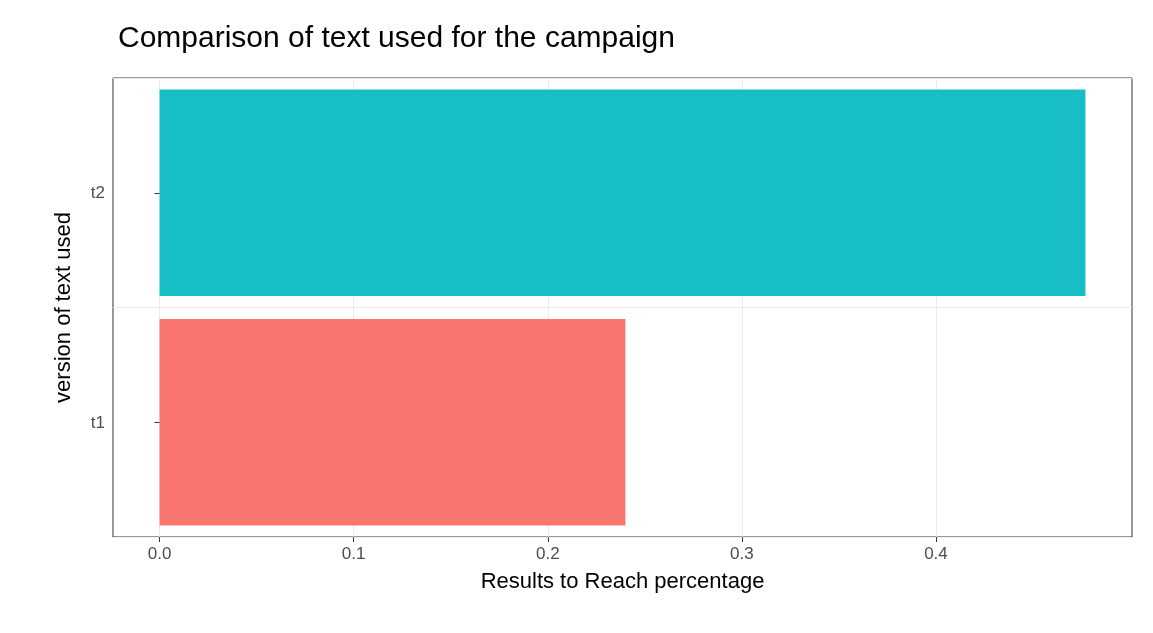 The width and height of the screenshot is (1153, 633). I want to click on x-tick-label: 0.1, so click(353, 553).